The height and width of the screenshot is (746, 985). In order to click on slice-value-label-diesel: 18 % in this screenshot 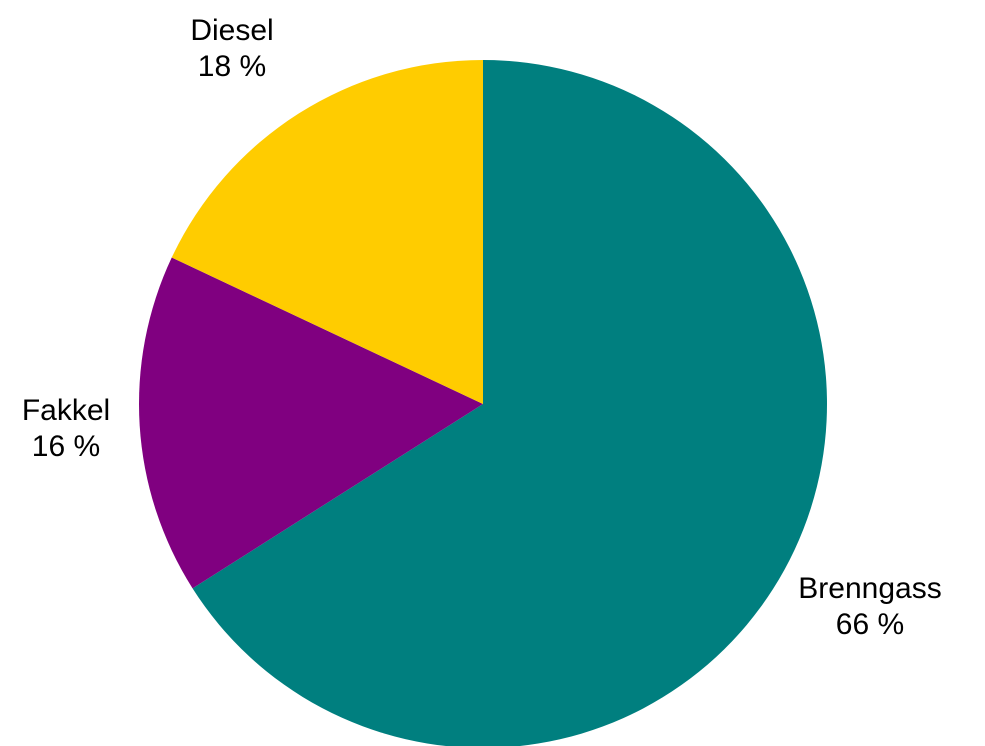, I will do `click(232, 66)`.